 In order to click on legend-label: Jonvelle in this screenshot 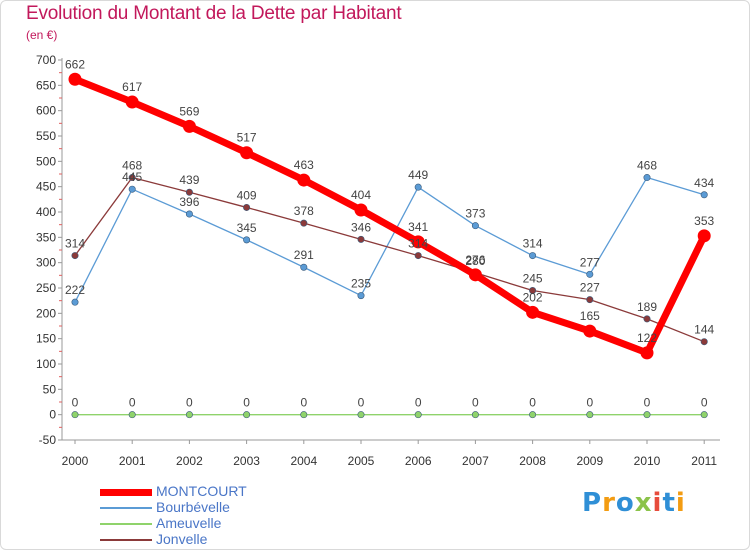, I will do `click(182, 539)`.